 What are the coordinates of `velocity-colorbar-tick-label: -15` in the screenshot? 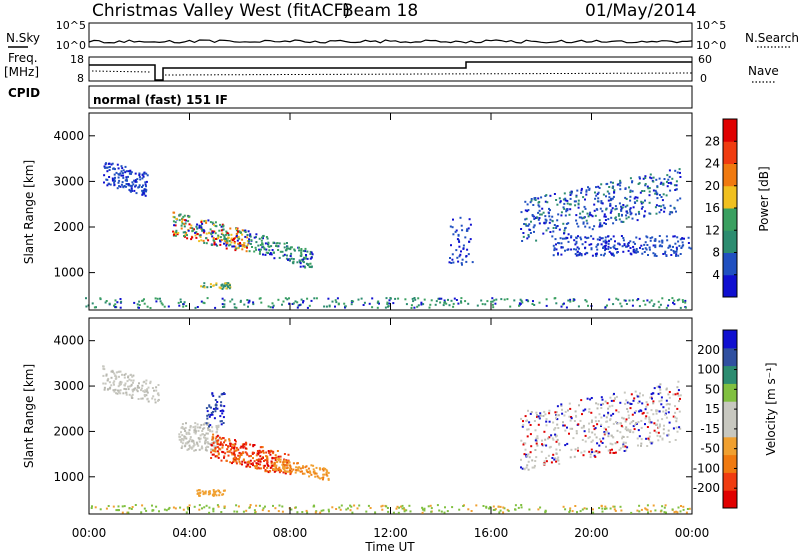 It's located at (710, 429).